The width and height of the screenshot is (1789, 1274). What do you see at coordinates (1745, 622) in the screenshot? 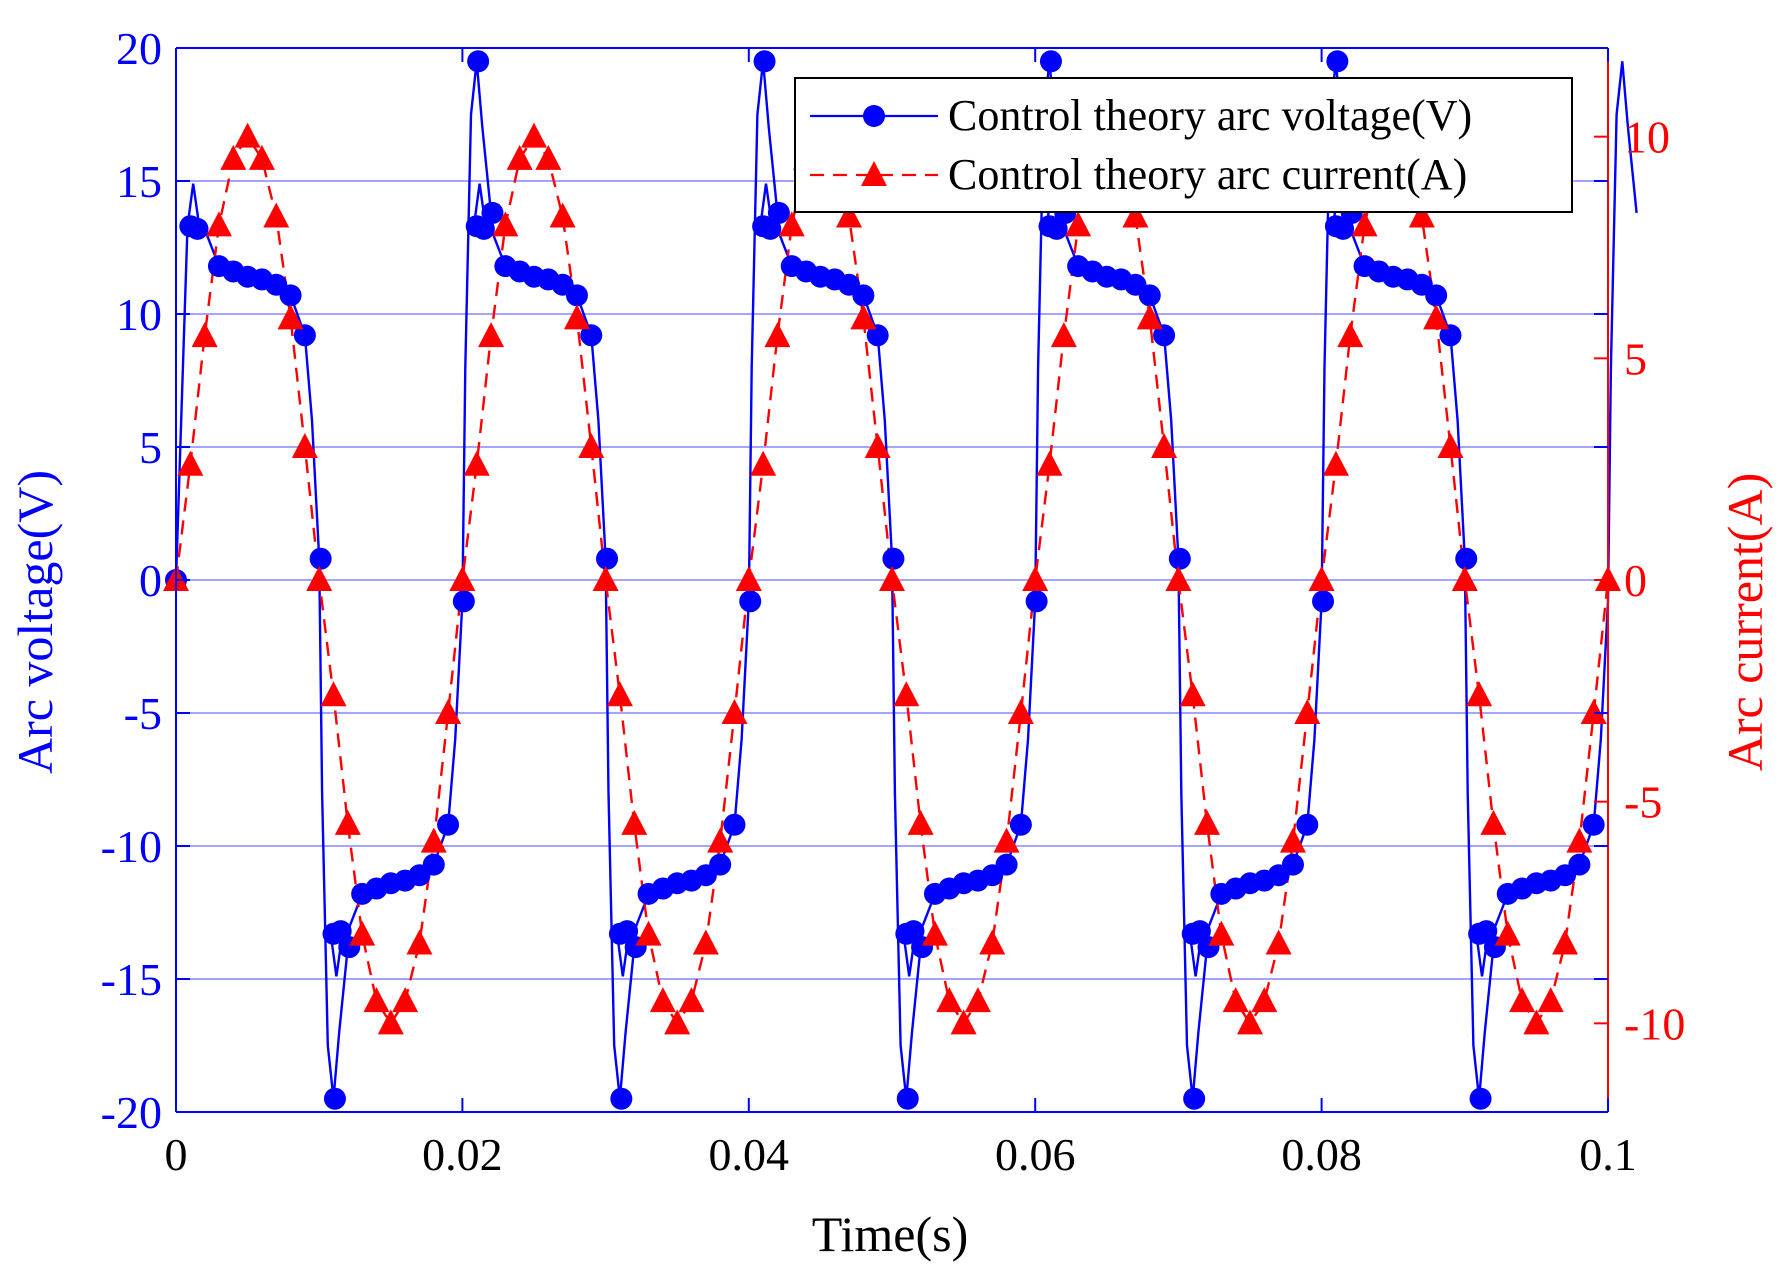
I see `y-axis-right-label: Arc current(A)` at bounding box center [1745, 622].